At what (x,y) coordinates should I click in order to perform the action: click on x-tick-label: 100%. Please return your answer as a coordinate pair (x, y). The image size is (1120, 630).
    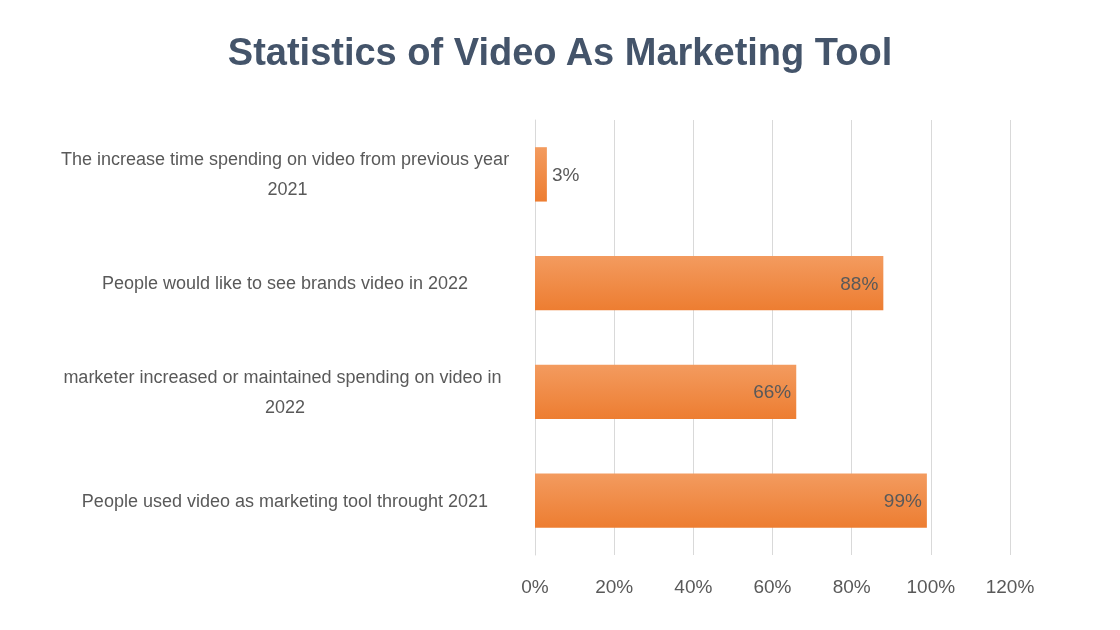
    Looking at the image, I should click on (931, 586).